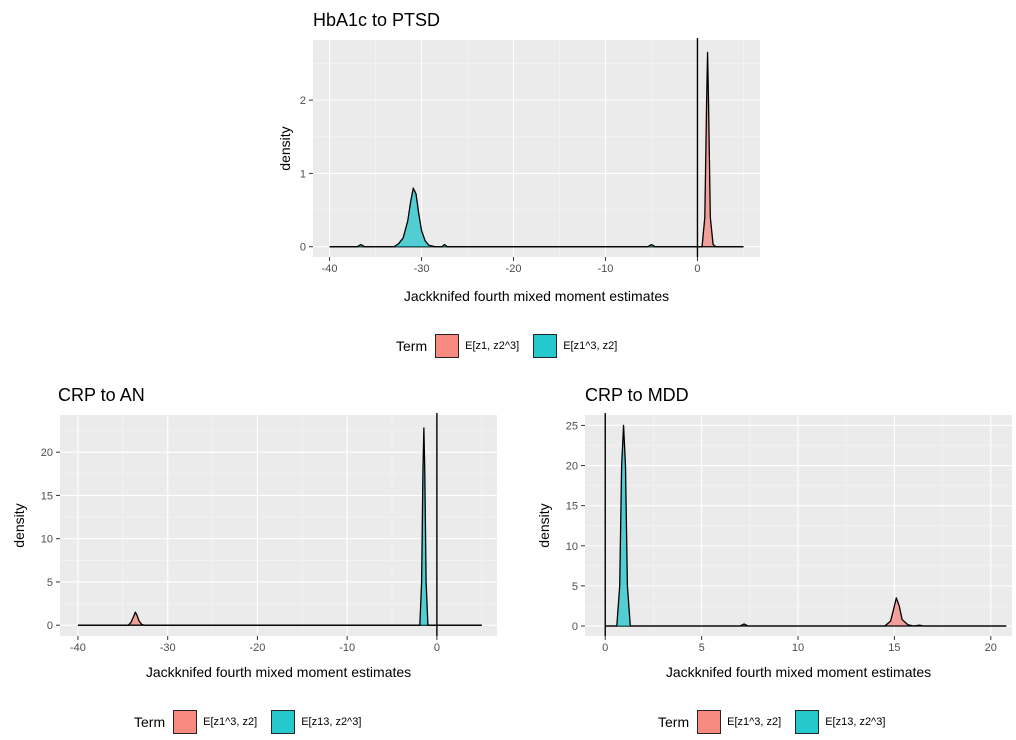 The height and width of the screenshot is (740, 1016). I want to click on y-tick-label: 2, so click(303, 101).